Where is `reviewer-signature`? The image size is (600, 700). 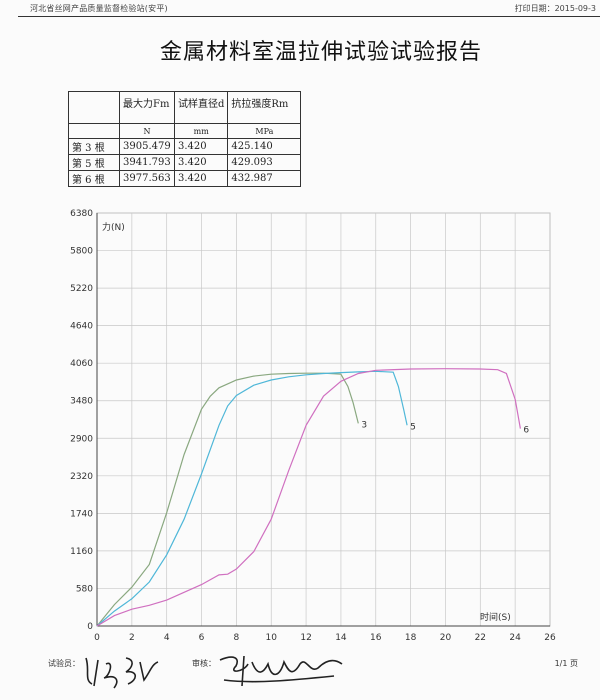 reviewer-signature is located at coordinates (281, 671).